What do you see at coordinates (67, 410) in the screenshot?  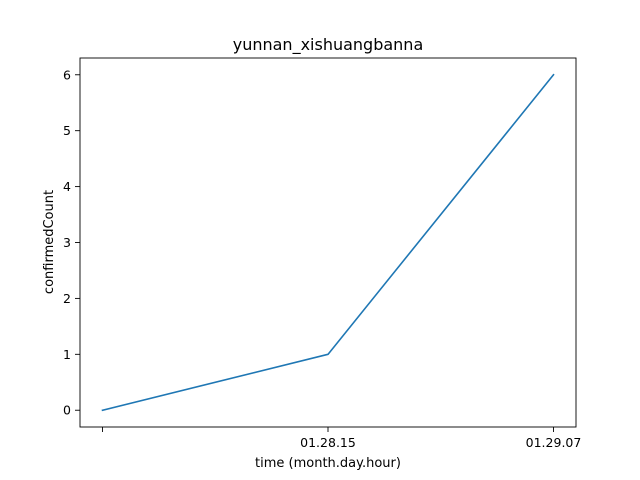 I see `y-tick-label: 0` at bounding box center [67, 410].